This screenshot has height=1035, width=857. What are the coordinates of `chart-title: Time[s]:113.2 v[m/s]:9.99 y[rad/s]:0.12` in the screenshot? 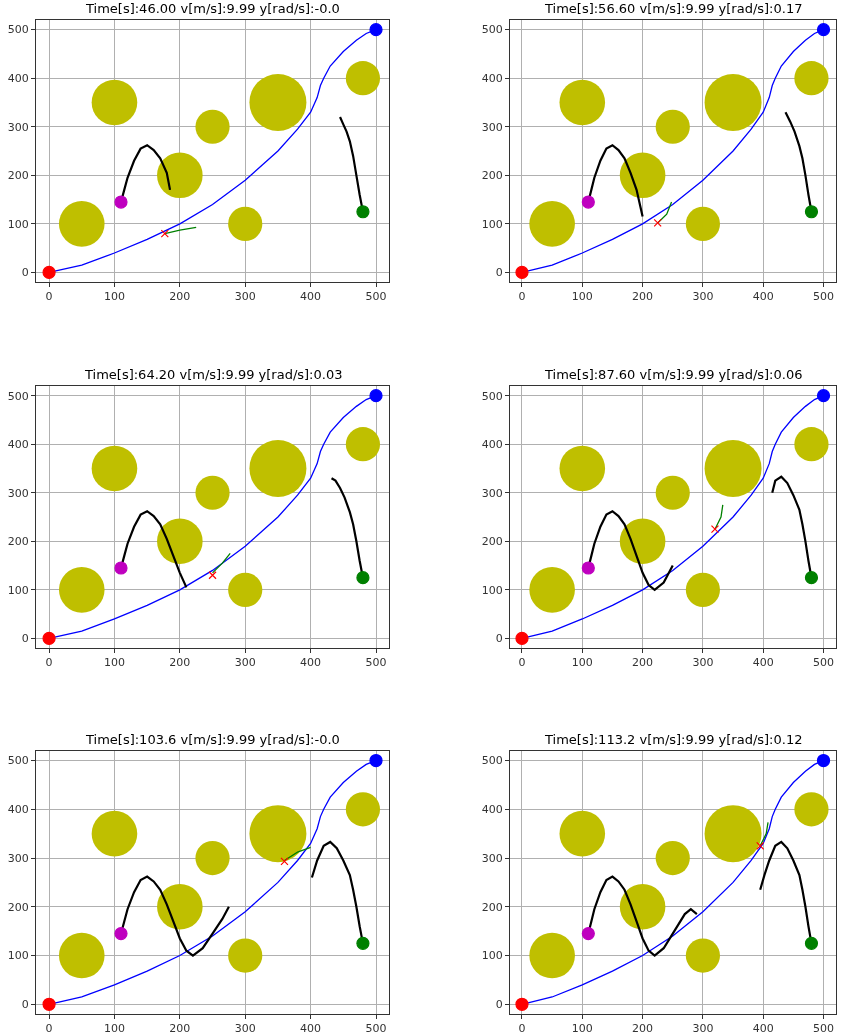 It's located at (673, 739).